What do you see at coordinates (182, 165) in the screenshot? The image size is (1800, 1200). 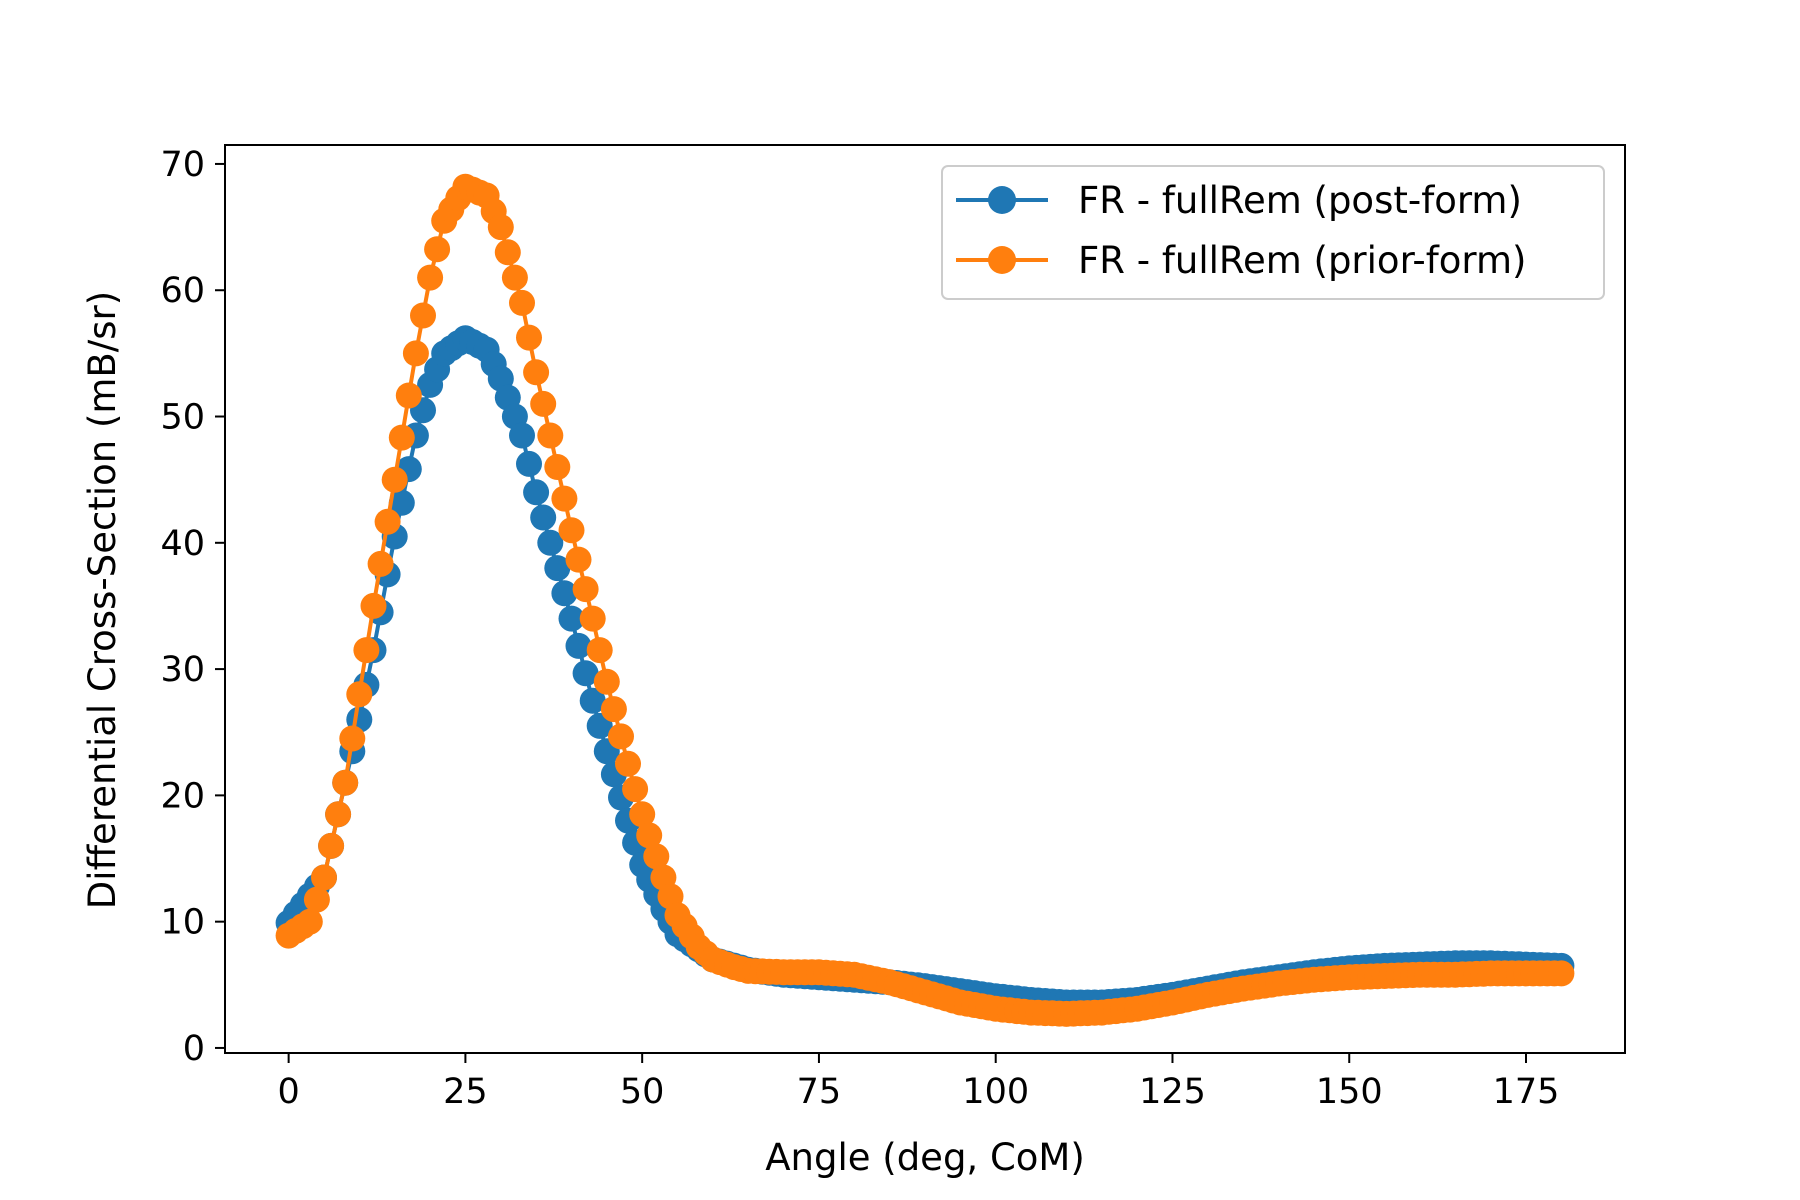 I see `y-tick-label: 70` at bounding box center [182, 165].